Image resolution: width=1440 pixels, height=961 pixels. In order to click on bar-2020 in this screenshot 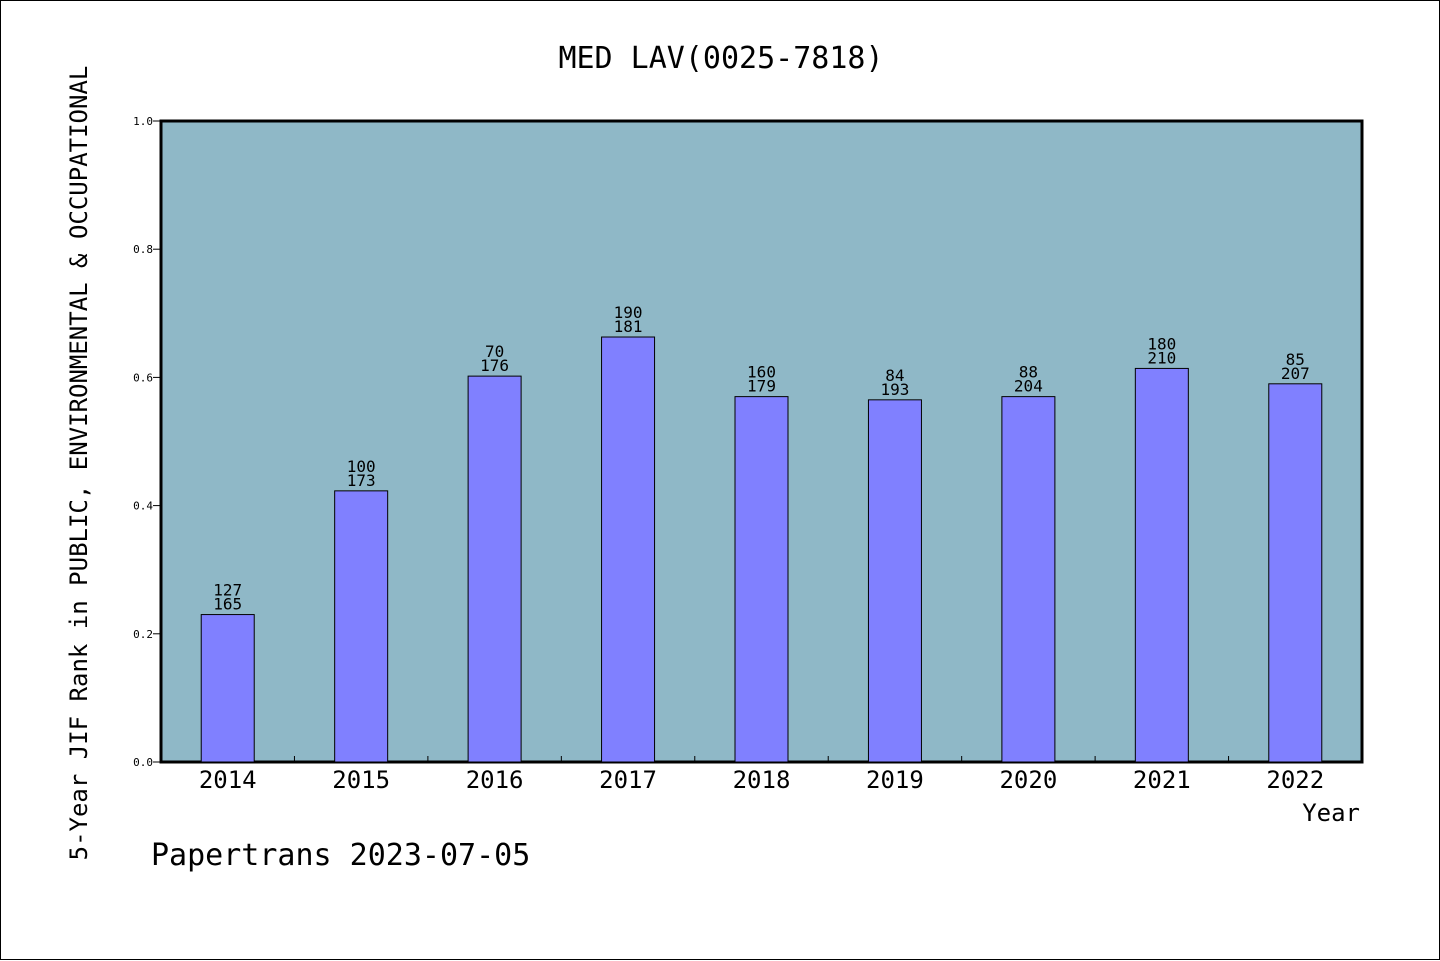, I will do `click(1028, 579)`.